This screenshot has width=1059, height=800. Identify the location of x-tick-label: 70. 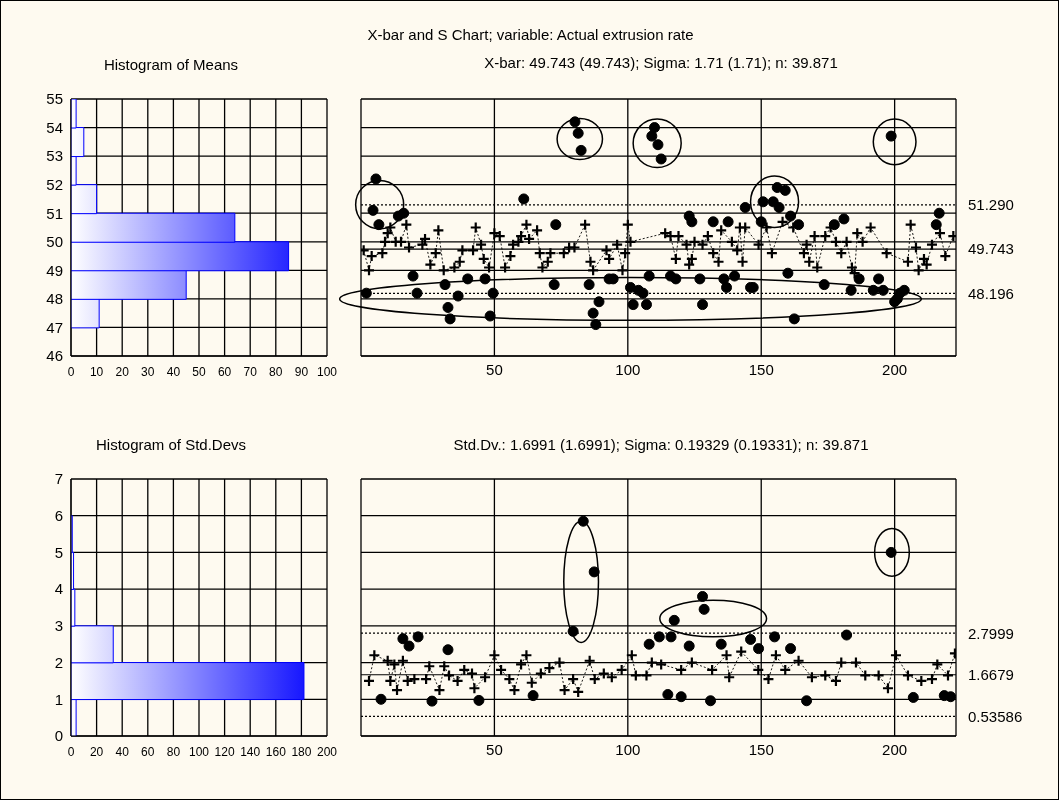
(250, 372).